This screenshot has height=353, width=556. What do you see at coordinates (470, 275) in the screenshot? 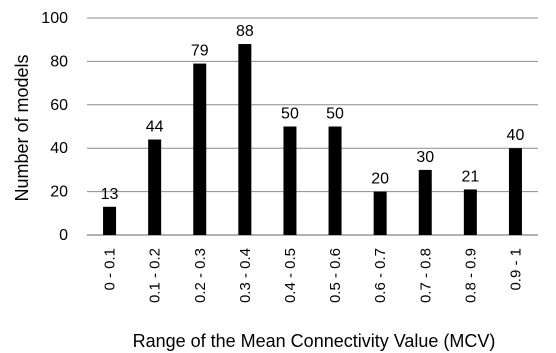
I see `x-tick-label: 0.8 - 0.9` at bounding box center [470, 275].